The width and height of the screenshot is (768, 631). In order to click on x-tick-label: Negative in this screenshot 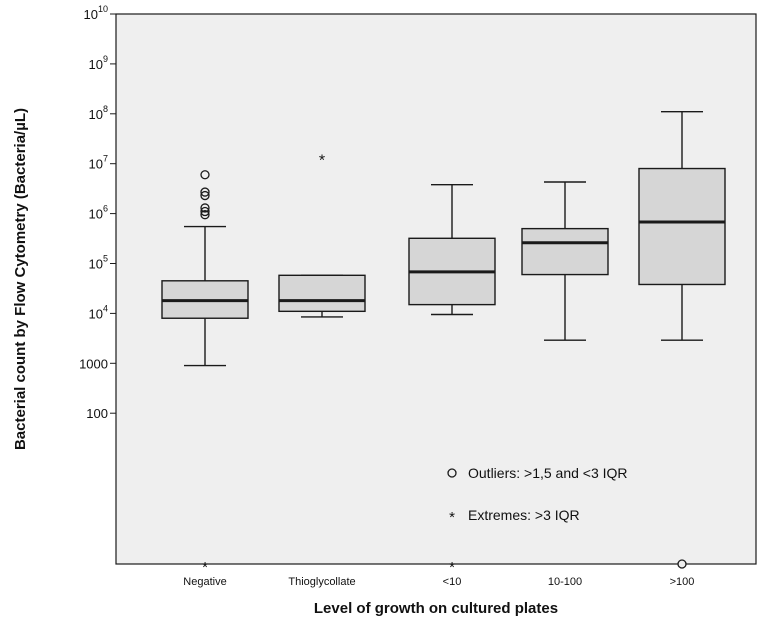, I will do `click(204, 582)`.